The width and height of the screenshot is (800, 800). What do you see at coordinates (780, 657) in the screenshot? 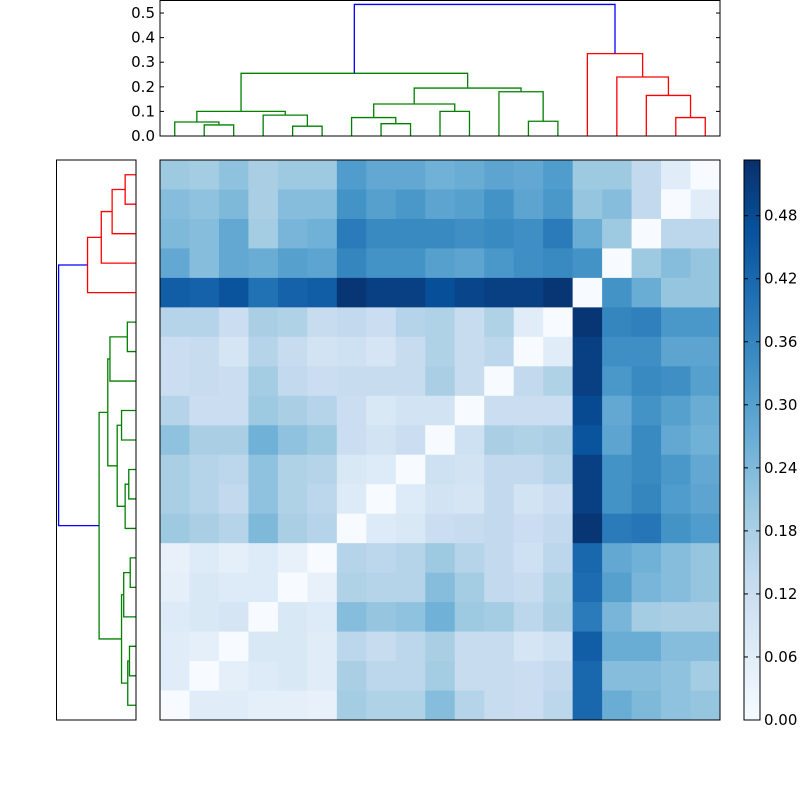
I see `colorbar-tick-label: 0.06` at bounding box center [780, 657].